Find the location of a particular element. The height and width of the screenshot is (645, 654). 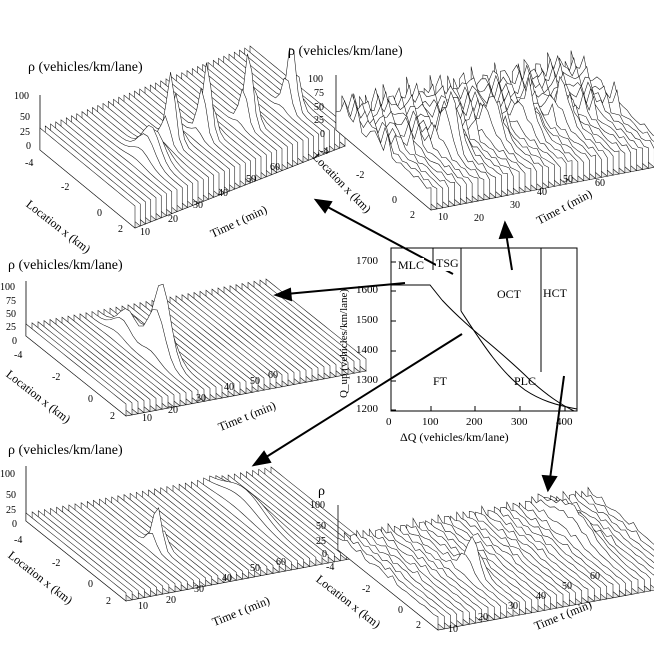

tl-ttick-40: 40 is located at coordinates (223, 193).